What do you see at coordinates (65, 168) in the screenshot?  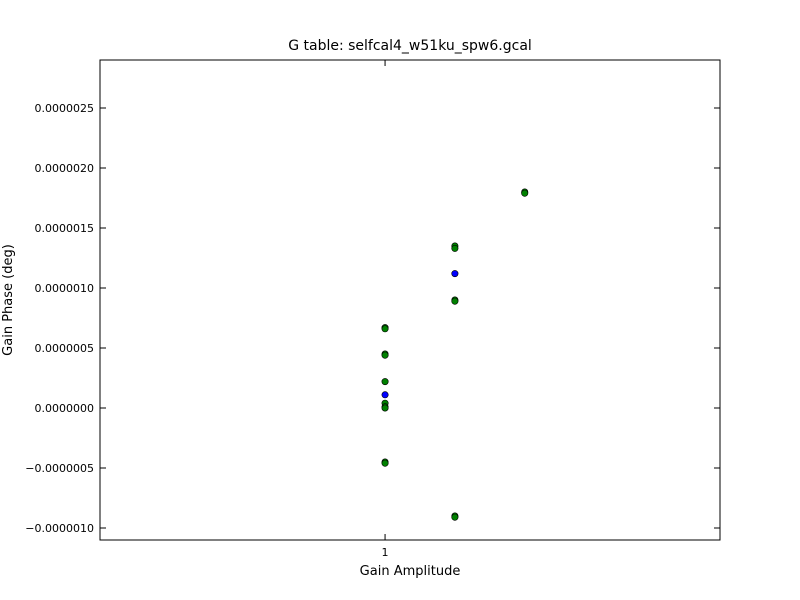 I see `y-tick-label: 0.0000020` at bounding box center [65, 168].